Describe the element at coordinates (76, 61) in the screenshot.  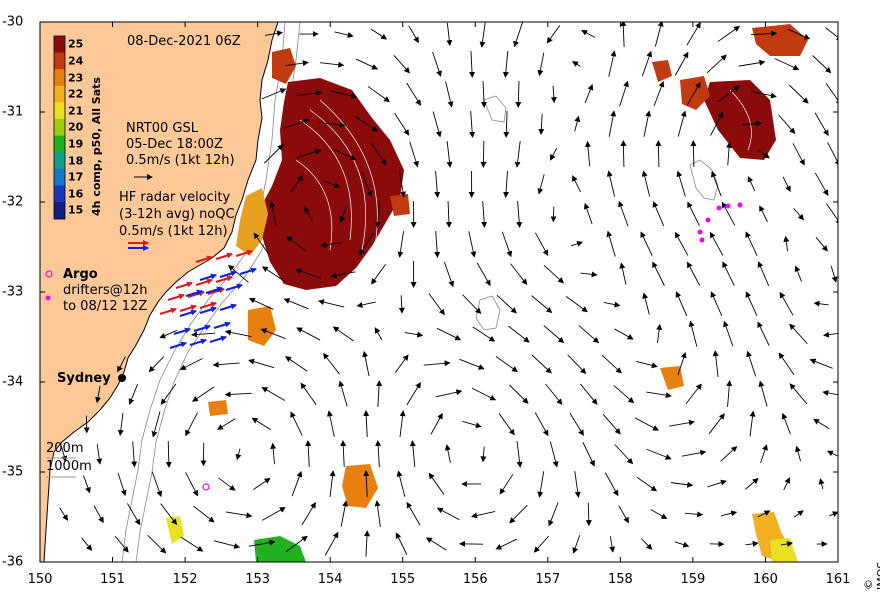
I see `colorbar-tick: 24` at that location.